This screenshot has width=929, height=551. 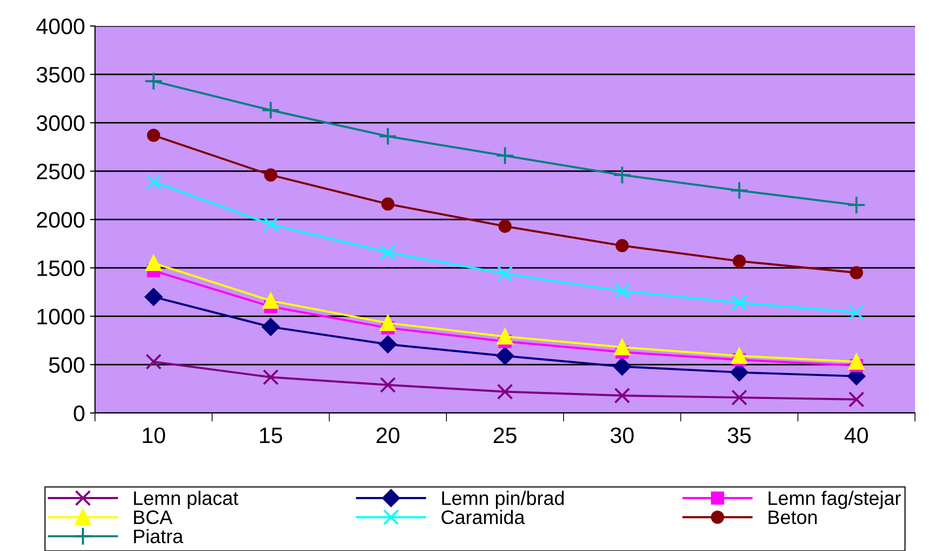 What do you see at coordinates (60, 123) in the screenshot?
I see `y-tick-label: 3000` at bounding box center [60, 123].